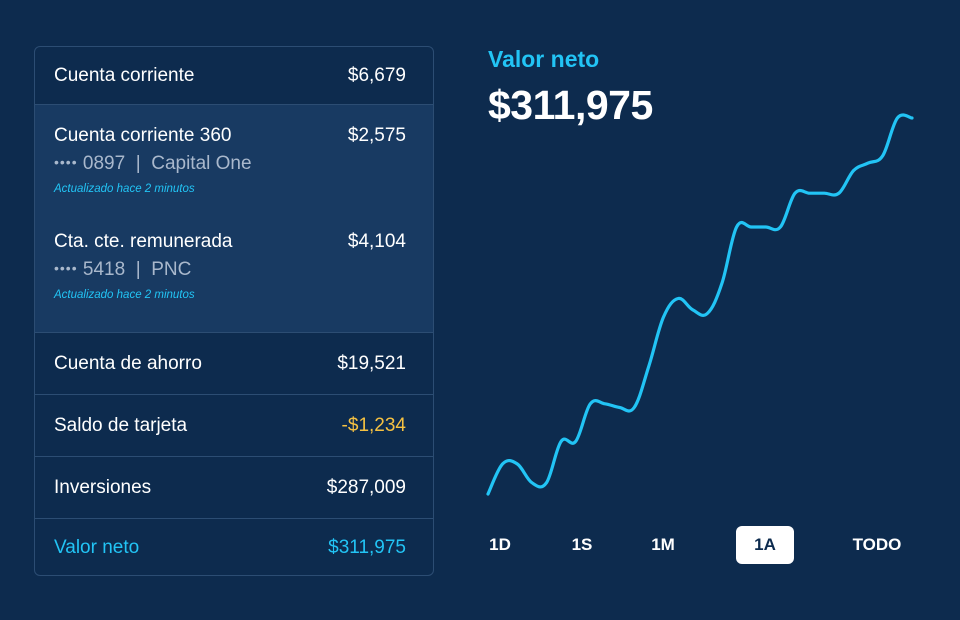 The height and width of the screenshot is (620, 960). What do you see at coordinates (367, 547) in the screenshot?
I see `net-worth-total-amount: $311,975` at bounding box center [367, 547].